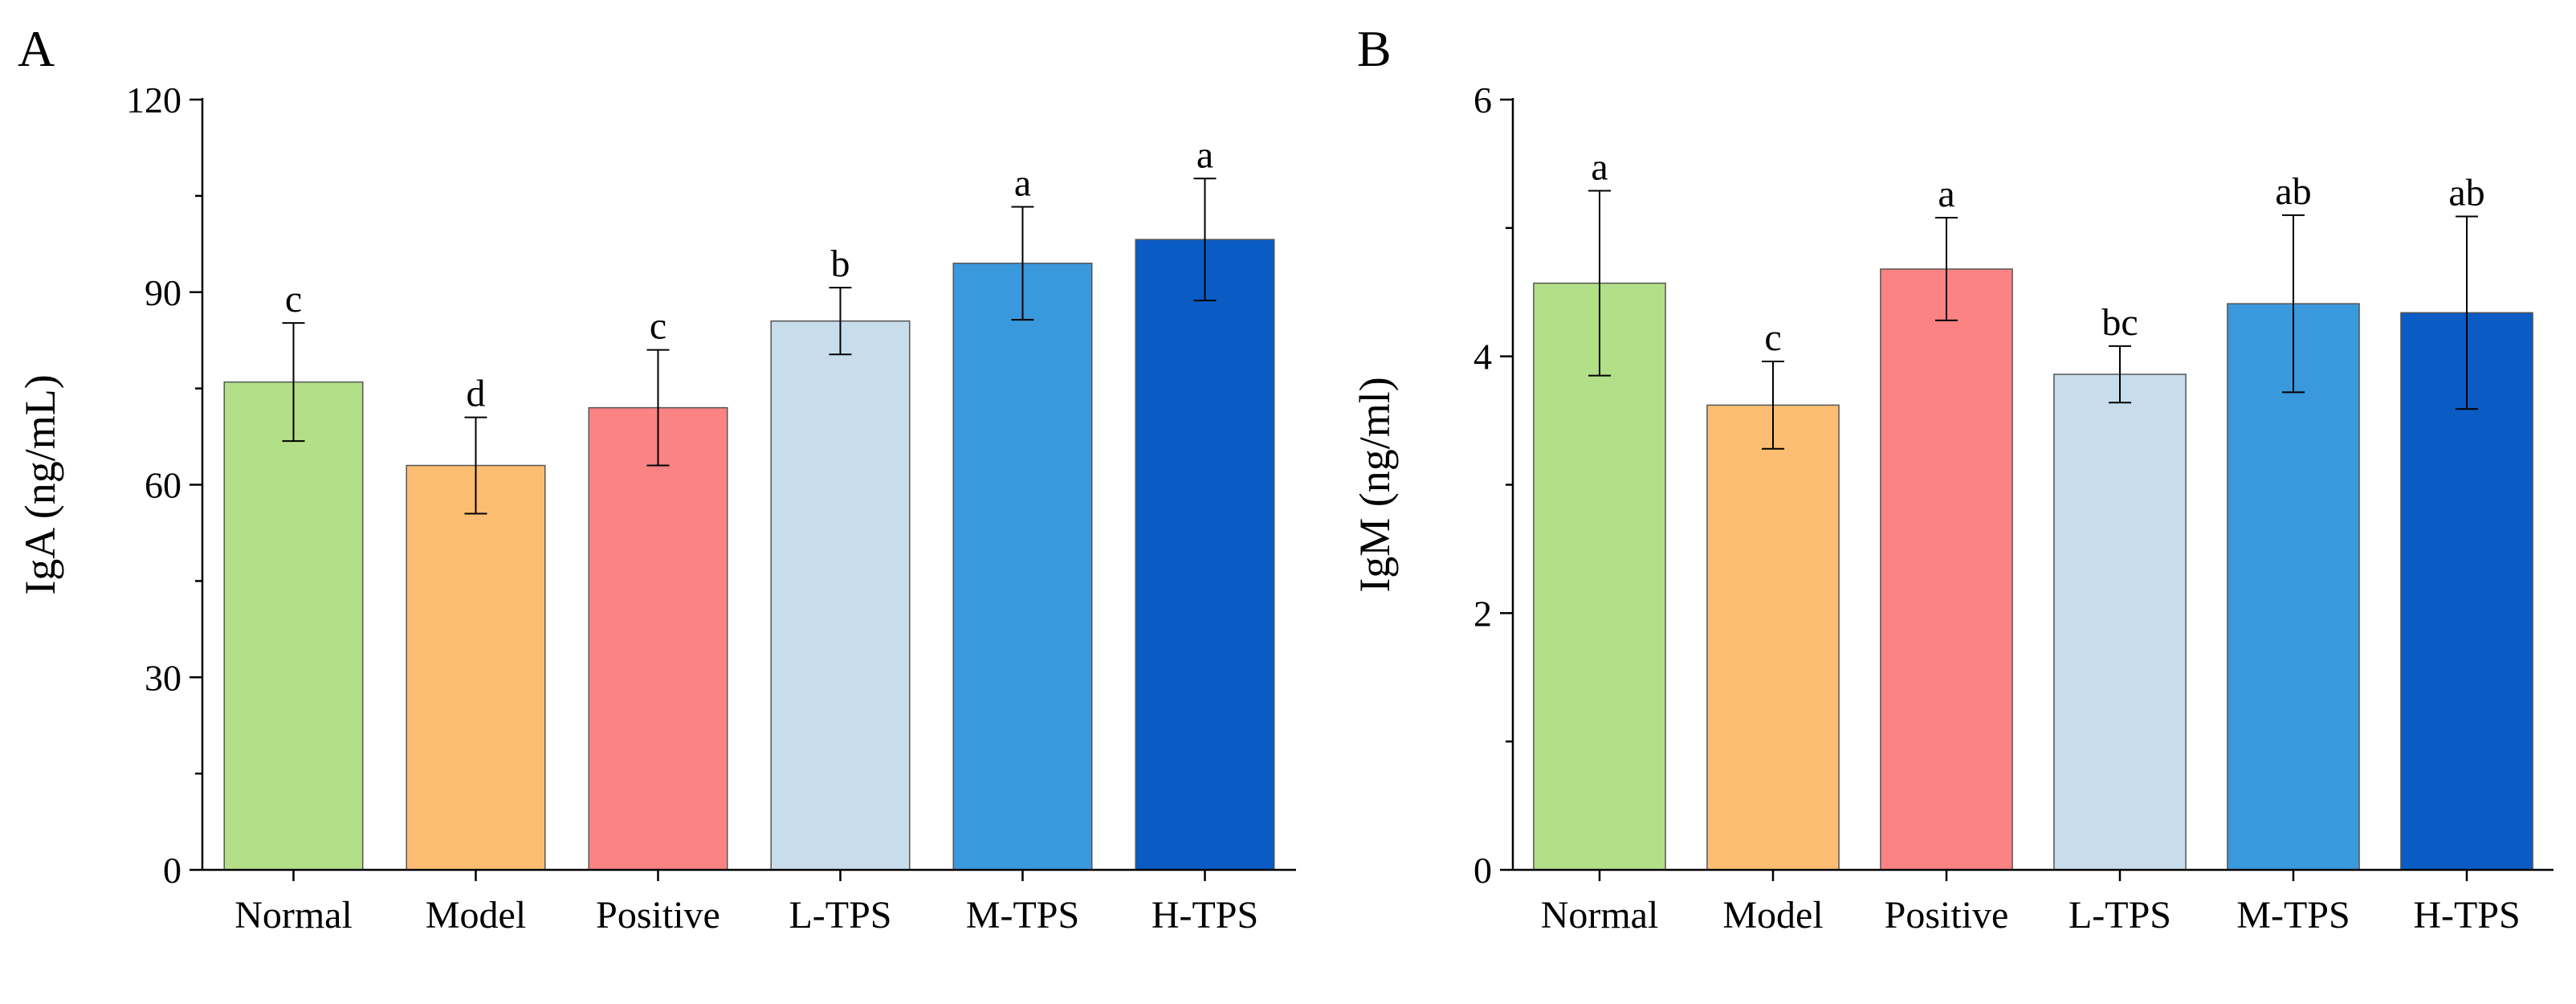 This screenshot has width=2576, height=1004. What do you see at coordinates (163, 677) in the screenshot?
I see `y-tick-label: 30` at bounding box center [163, 677].